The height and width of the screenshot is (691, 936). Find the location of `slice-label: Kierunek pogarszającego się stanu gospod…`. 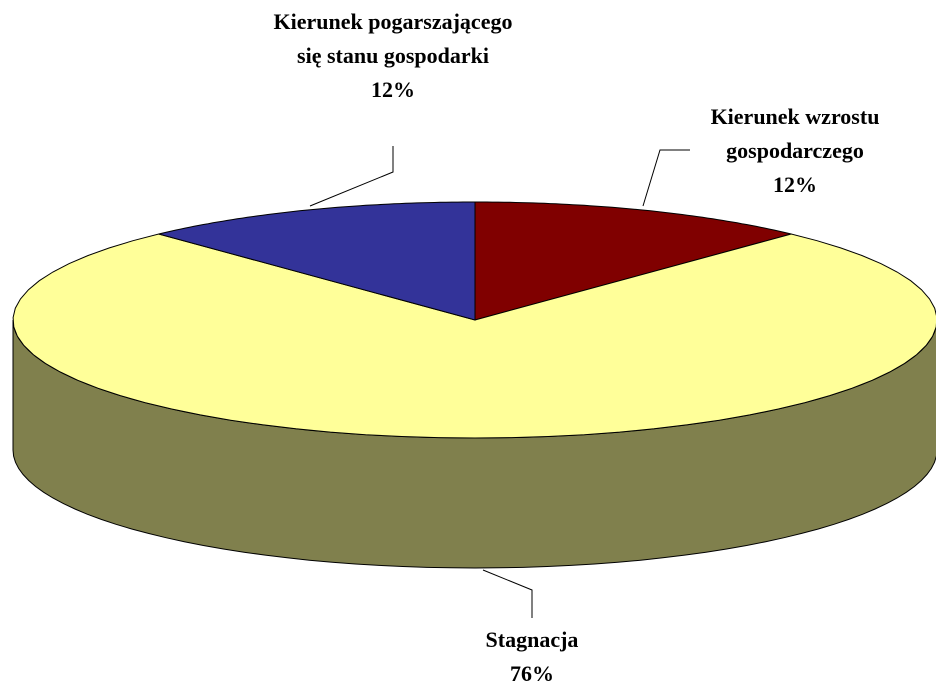

slice-label: Kierunek pogarszającego się stanu gospod… is located at coordinates (393, 56).